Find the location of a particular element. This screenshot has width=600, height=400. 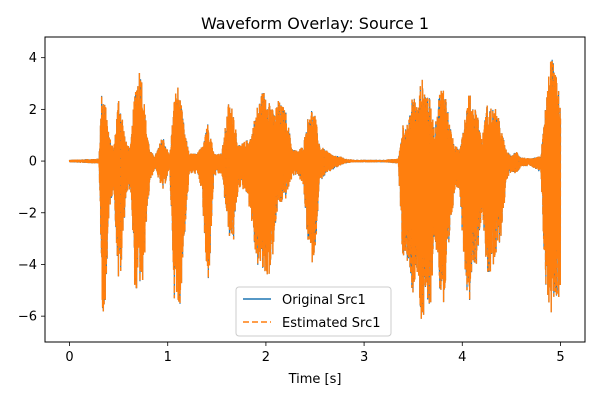

x-axis: 0 1 2 3 4 5 is located at coordinates (315, 353).